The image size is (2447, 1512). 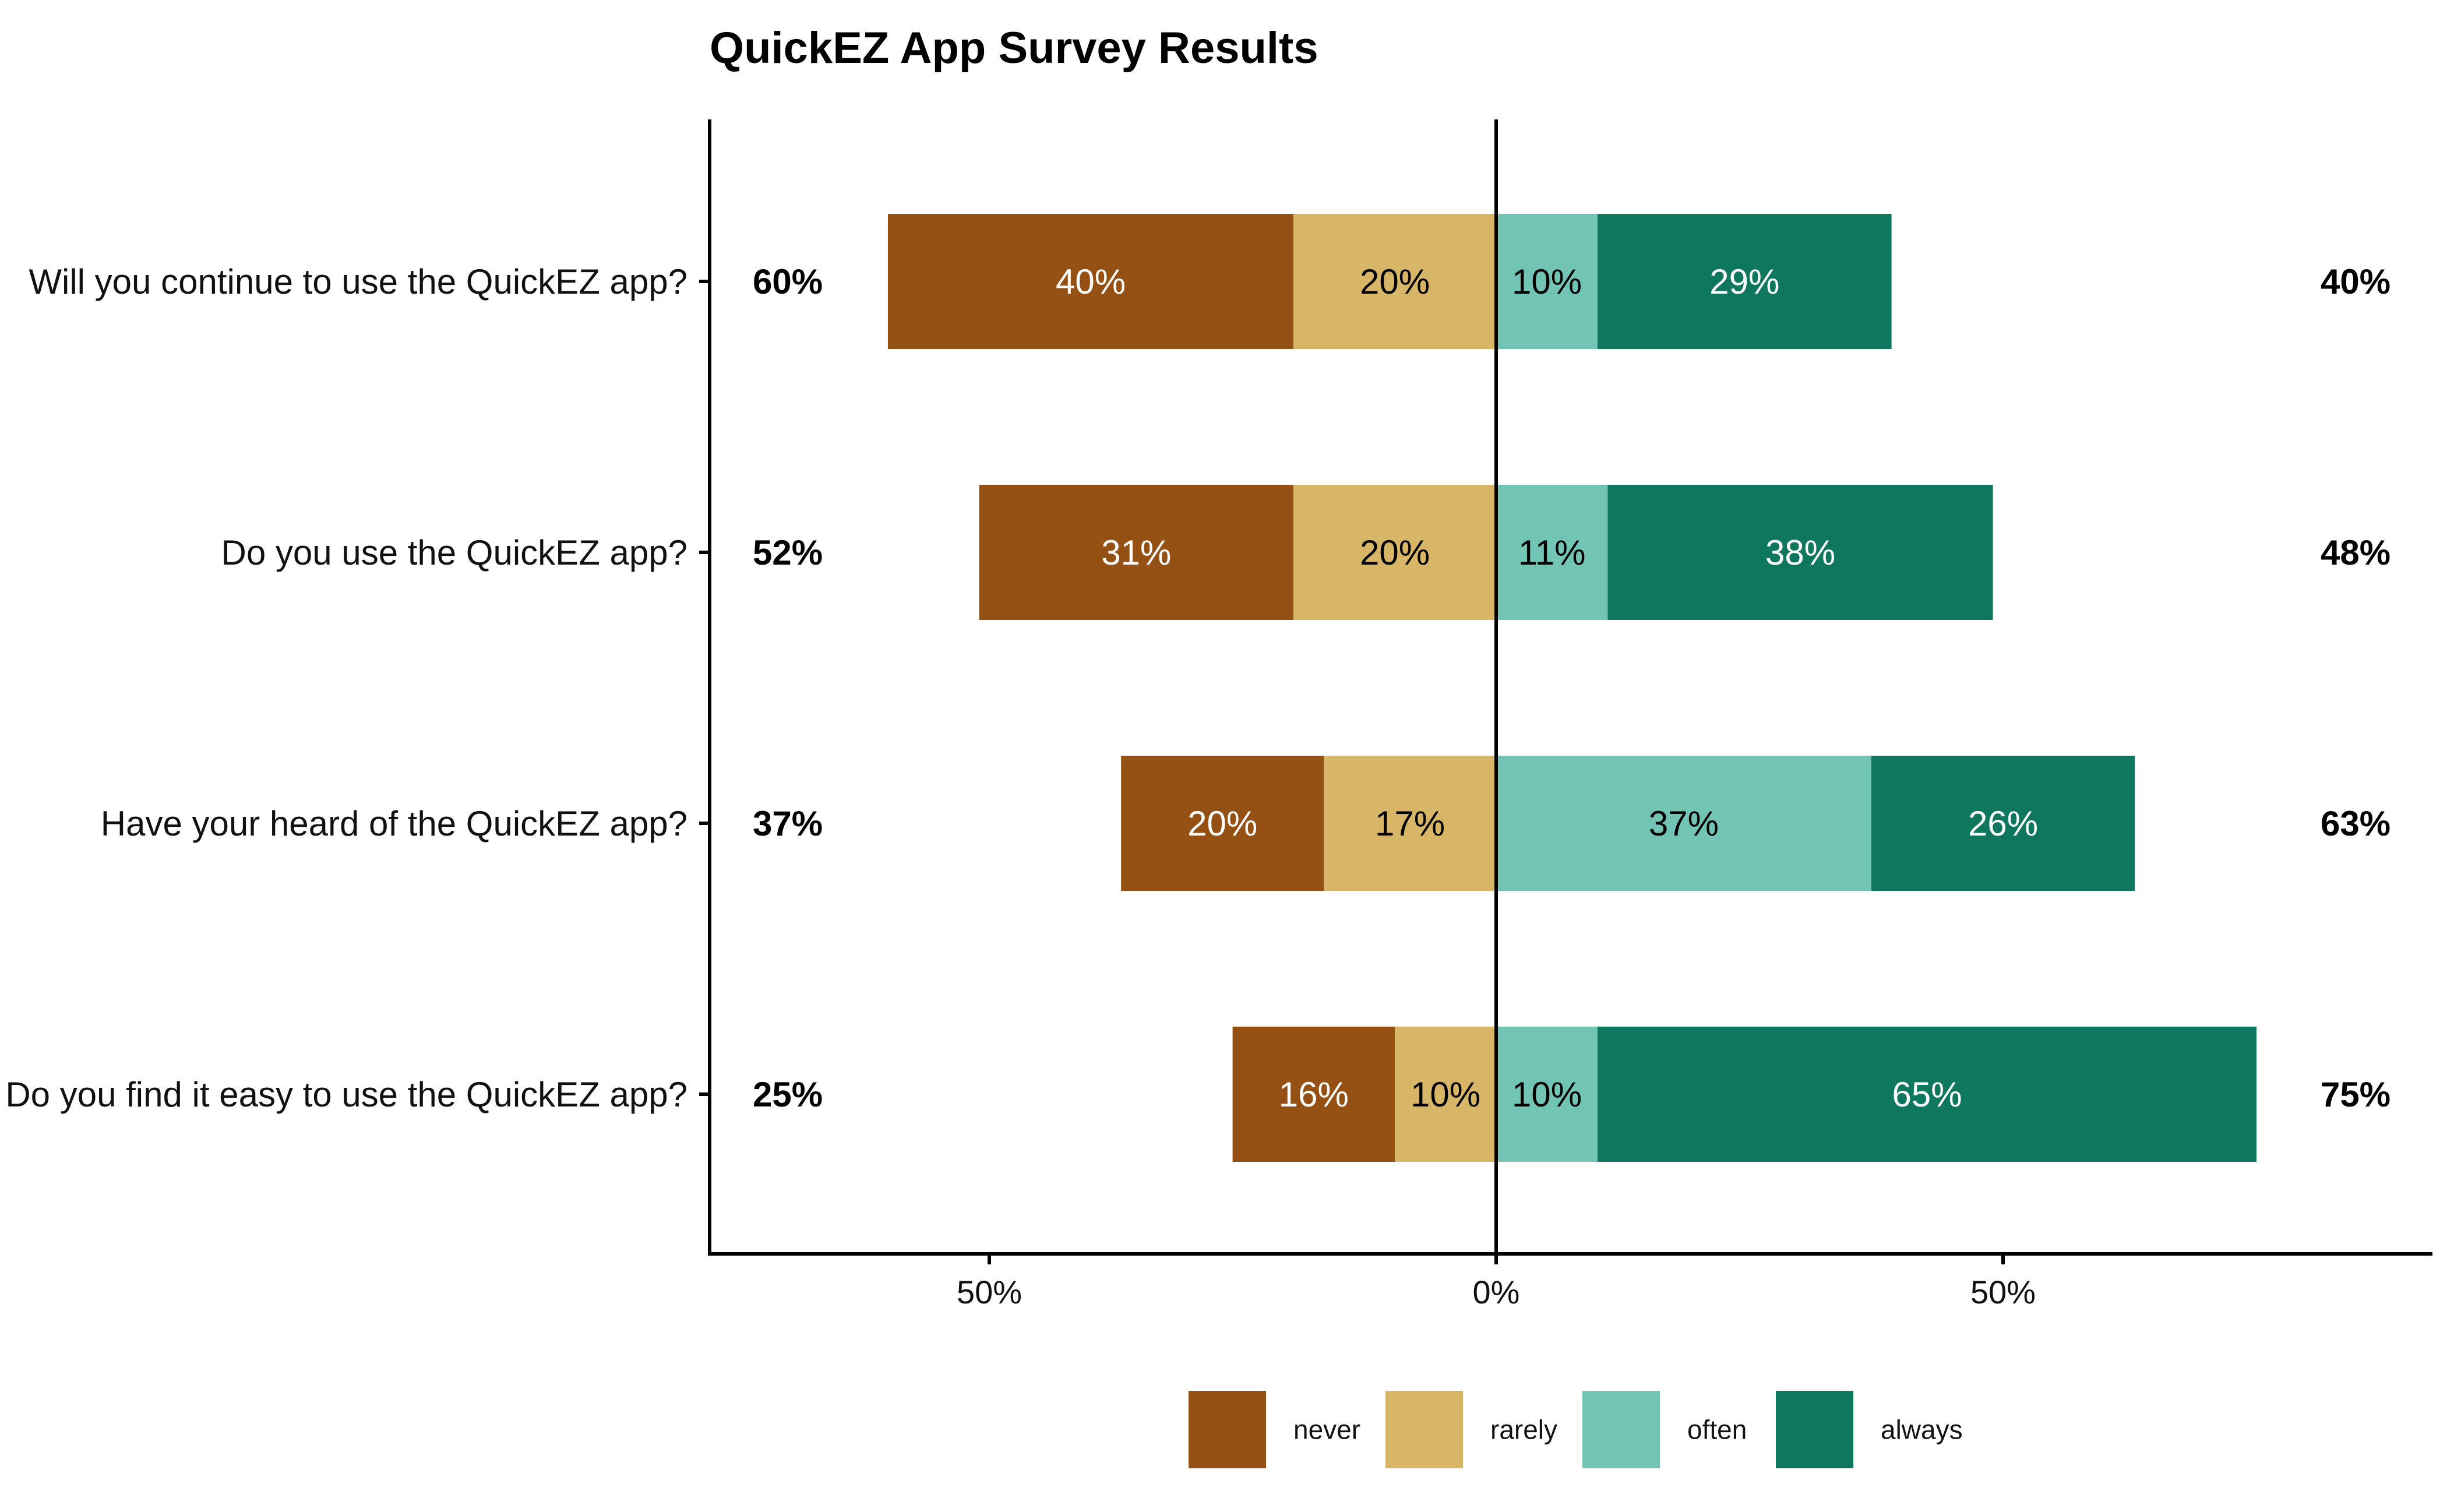 I want to click on chart-title: QuickEZ App Survey Results, so click(x=1014, y=48).